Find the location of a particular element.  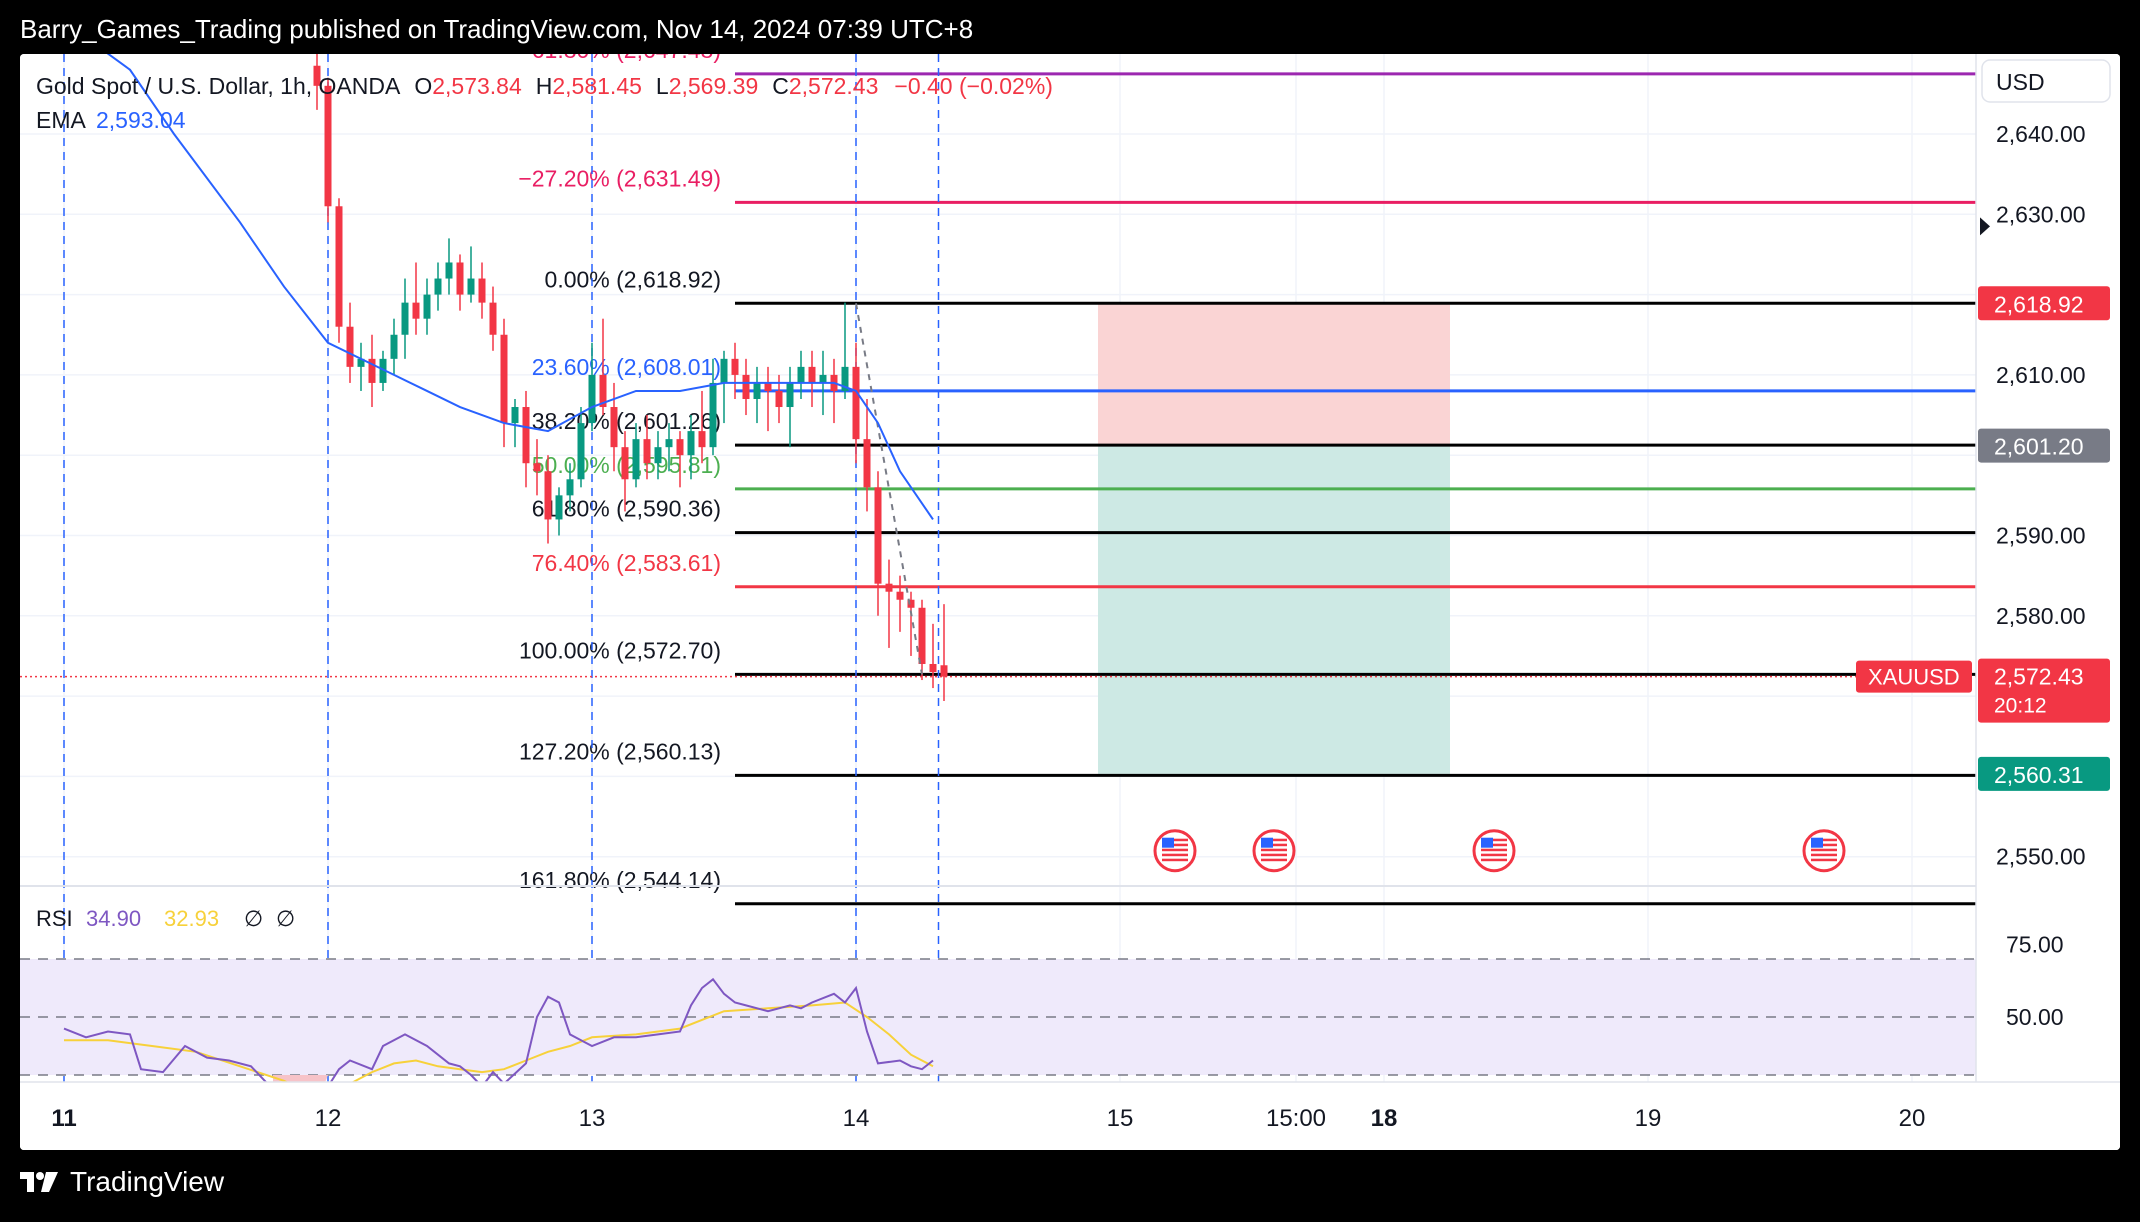

rsi-na-1: ∅ is located at coordinates (253, 918).